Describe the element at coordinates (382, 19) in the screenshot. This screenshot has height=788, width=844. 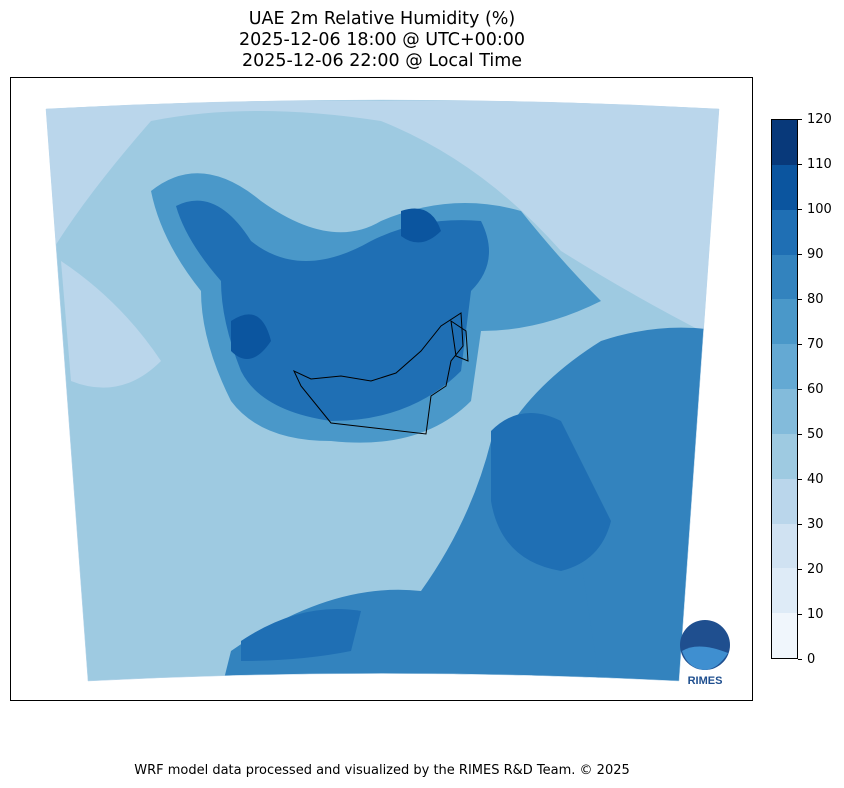
I see `map-title: UAE 2m Relative Humidity (%)` at that location.